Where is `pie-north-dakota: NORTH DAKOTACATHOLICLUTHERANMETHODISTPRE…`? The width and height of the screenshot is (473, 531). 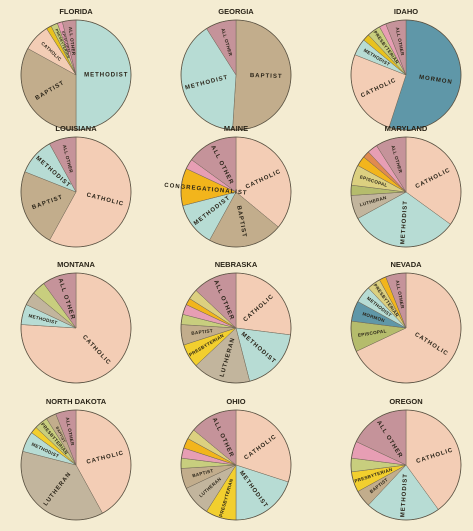 pie-north-dakota: NORTH DAKOTACATHOLICLUTHERANMETHODISTPRE… is located at coordinates (76, 459).